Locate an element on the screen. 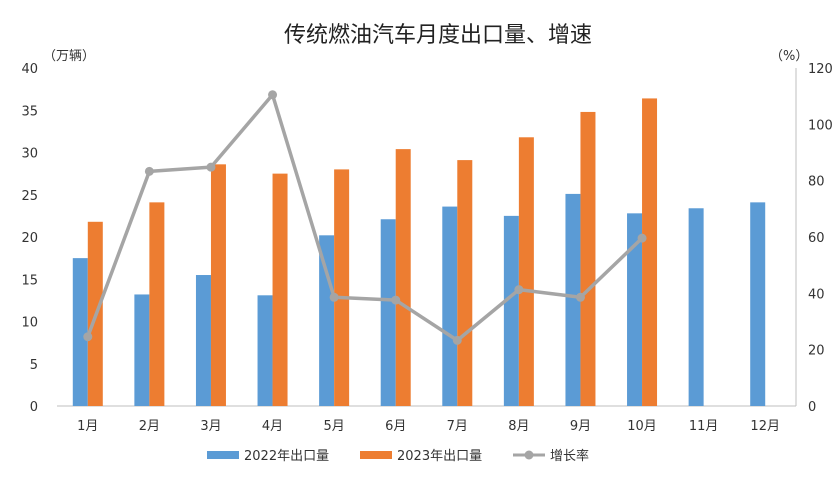  right-tick-label: 120 is located at coordinates (820, 69).